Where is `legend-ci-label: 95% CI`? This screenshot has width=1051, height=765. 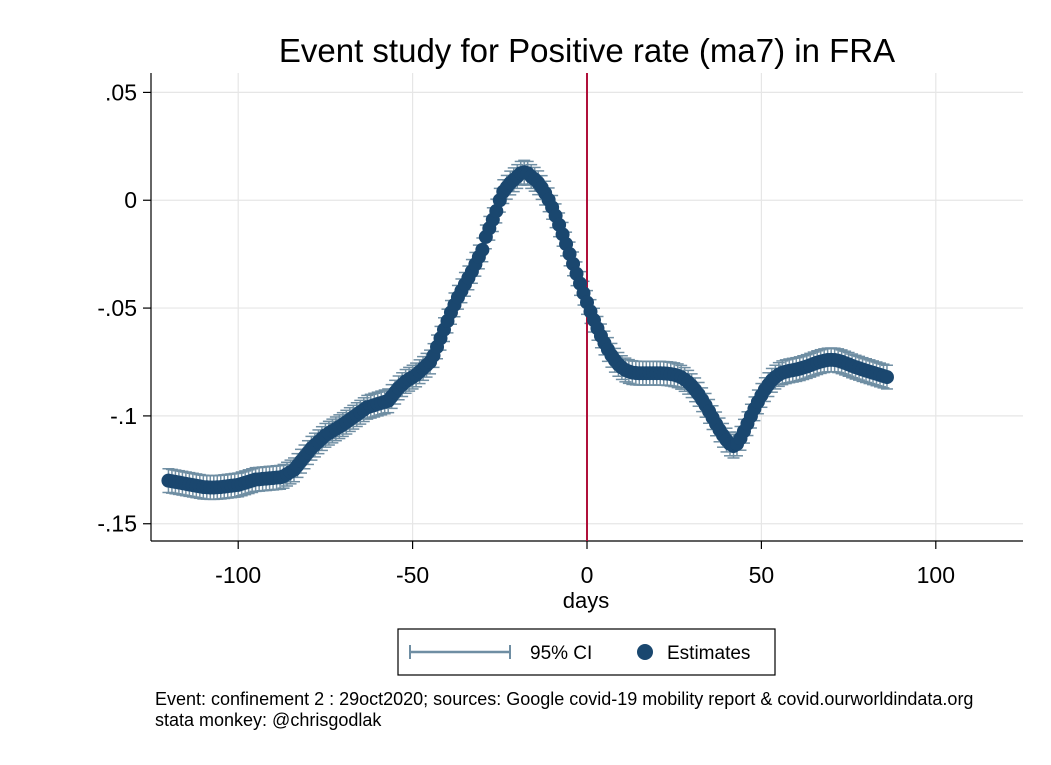
legend-ci-label: 95% CI is located at coordinates (561, 653).